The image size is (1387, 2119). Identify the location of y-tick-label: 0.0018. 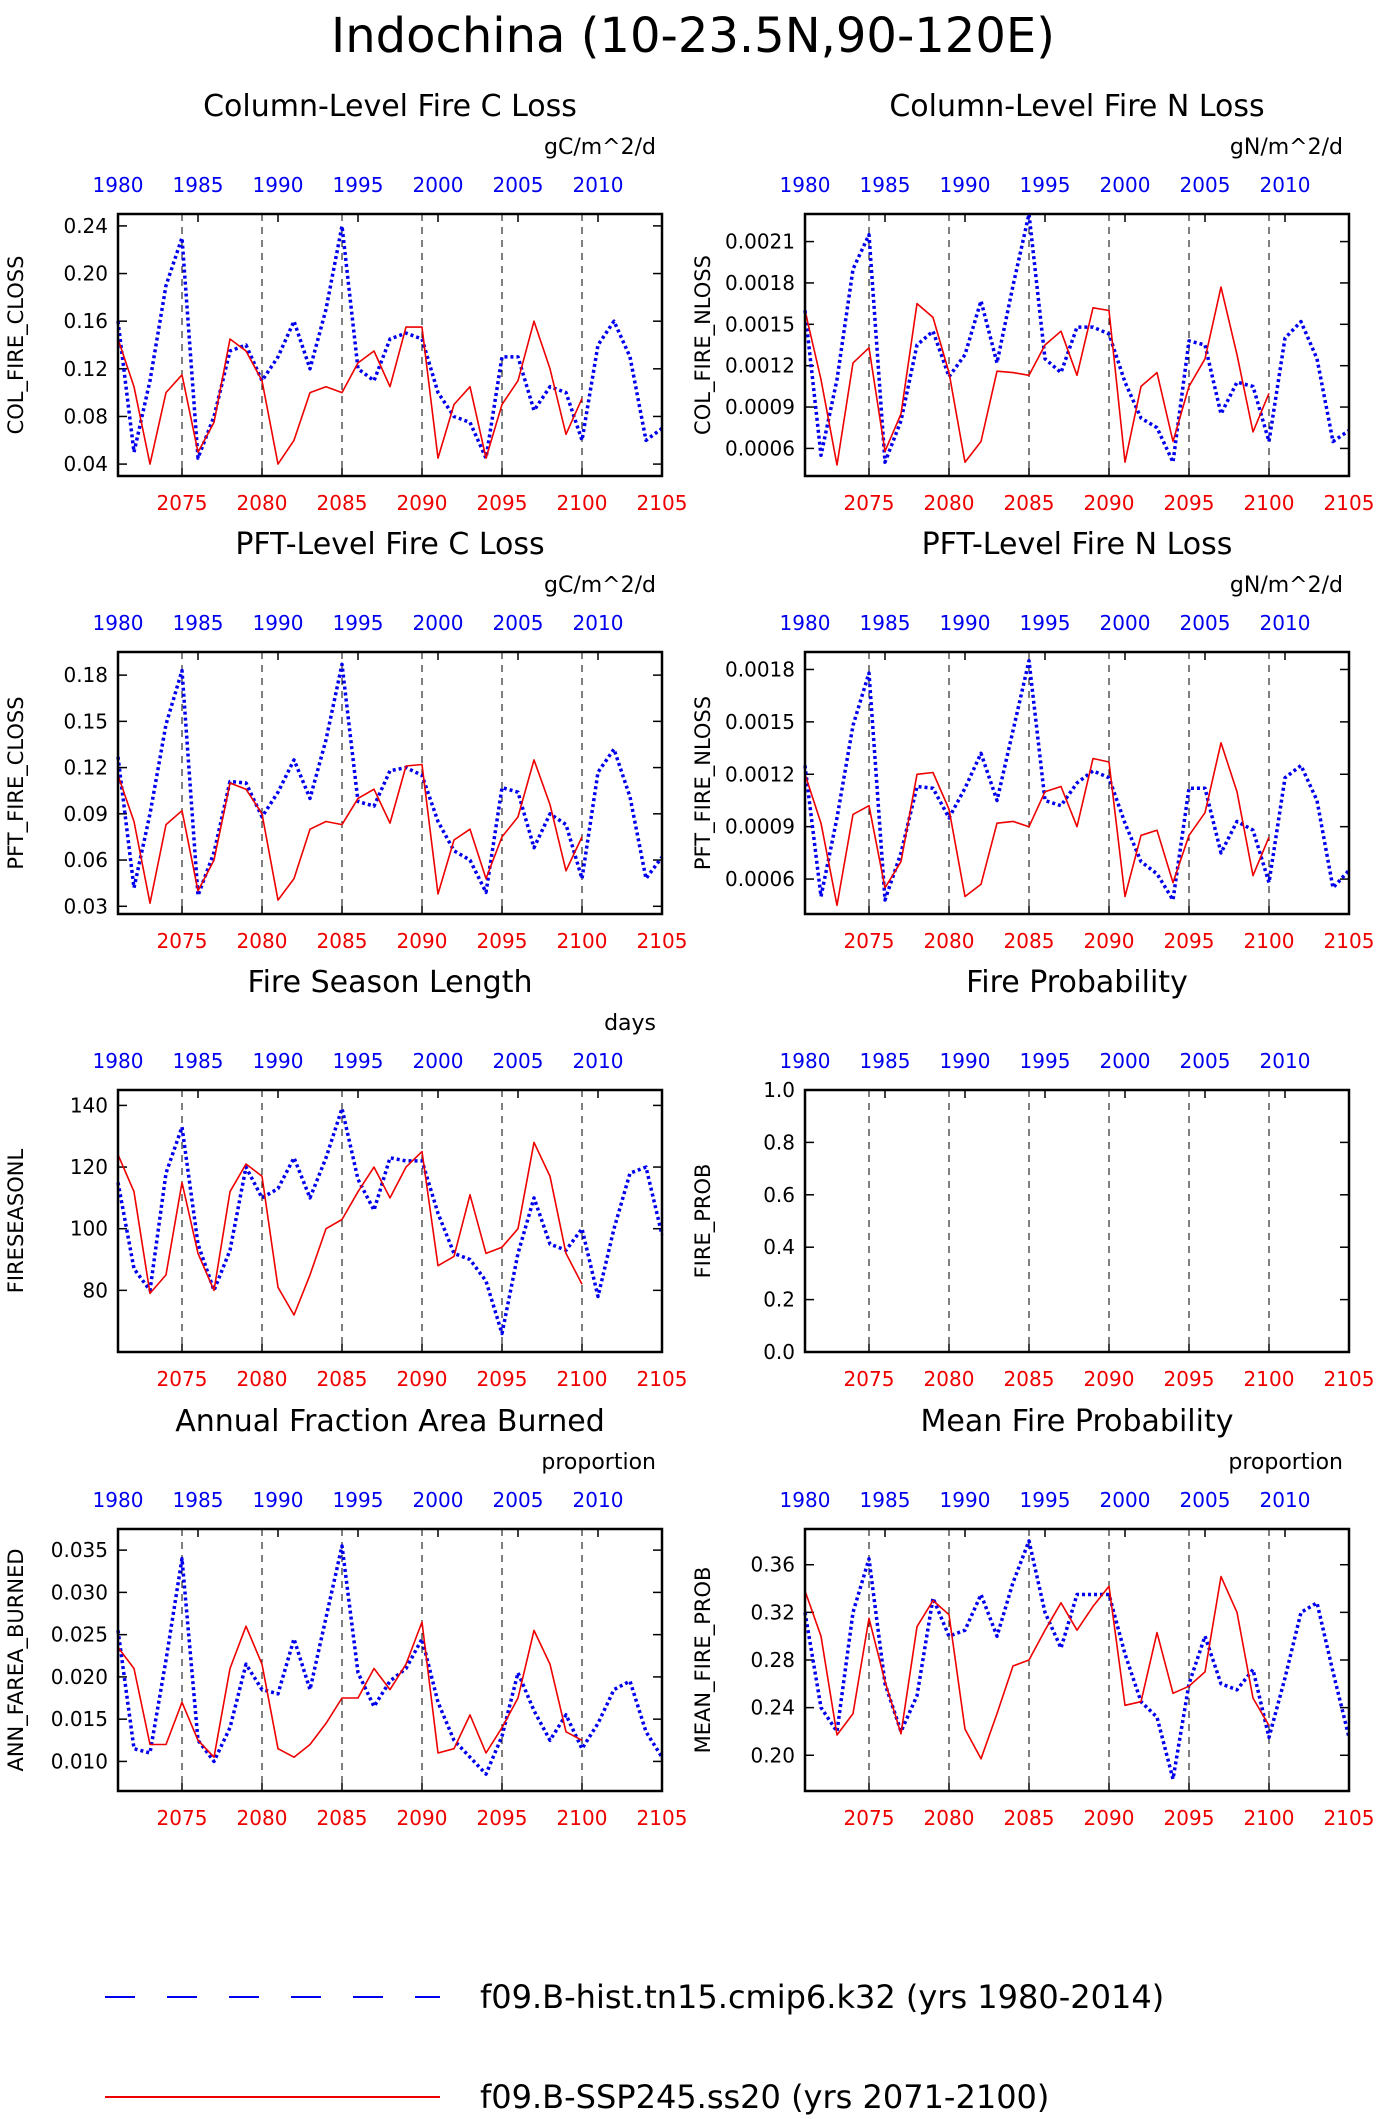
(760, 669).